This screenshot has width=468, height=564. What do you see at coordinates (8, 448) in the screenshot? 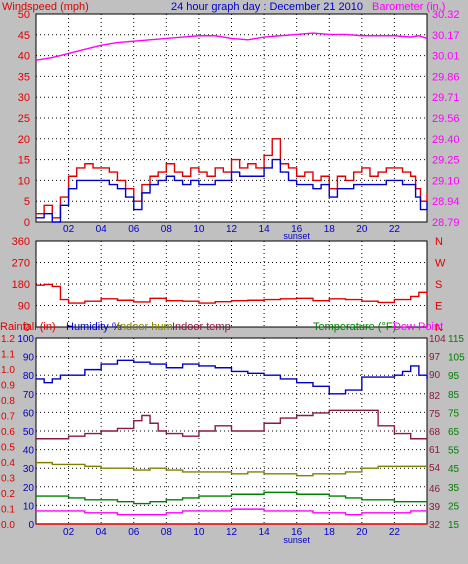
I see `rain-tick-label: 0.5` at bounding box center [8, 448].